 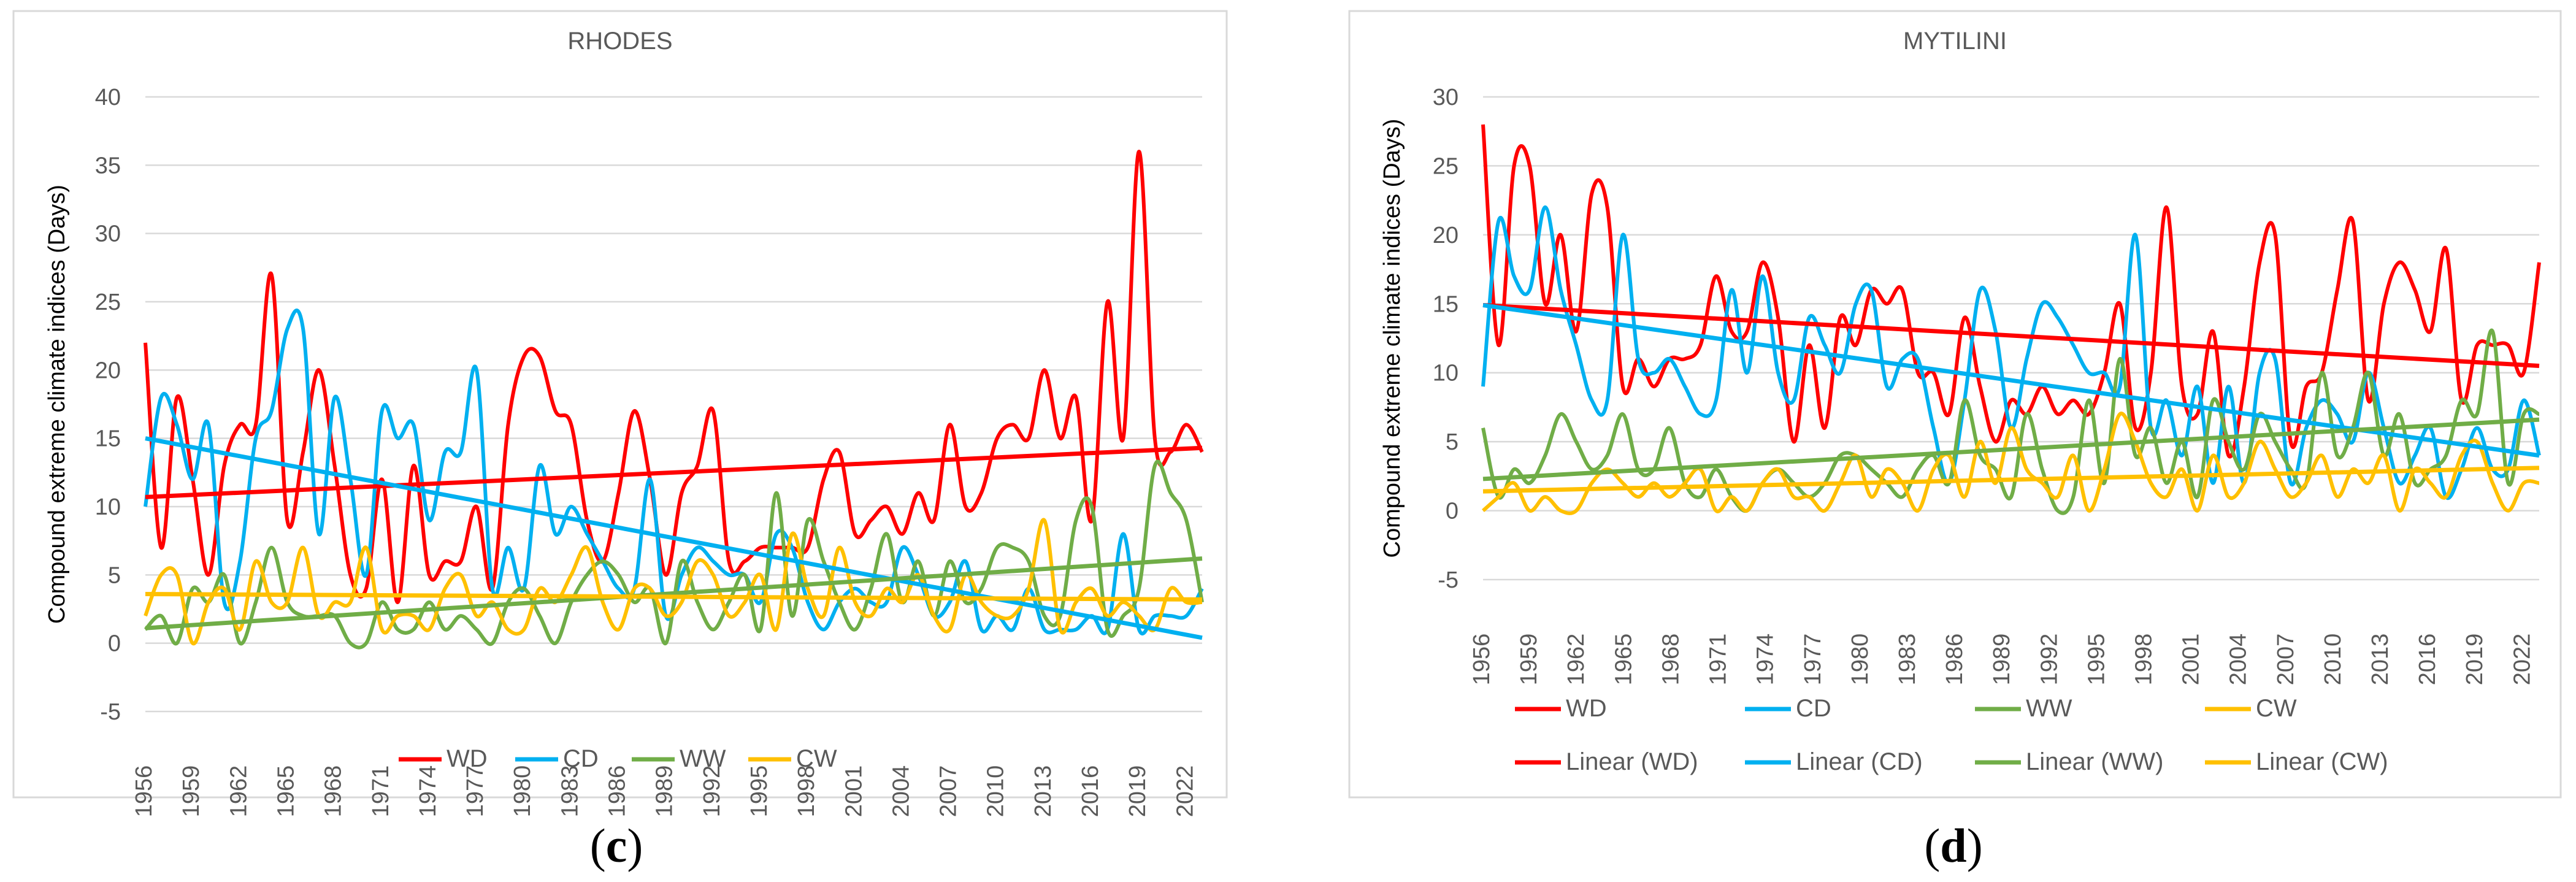 I want to click on panel-caption: (c), so click(x=616, y=846).